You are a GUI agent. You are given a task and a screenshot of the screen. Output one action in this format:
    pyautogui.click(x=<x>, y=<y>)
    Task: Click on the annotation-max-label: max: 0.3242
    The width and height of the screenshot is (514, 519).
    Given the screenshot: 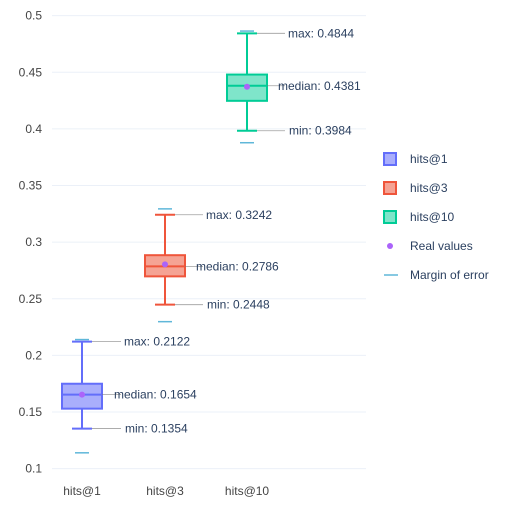 What is the action you would take?
    pyautogui.click(x=239, y=215)
    